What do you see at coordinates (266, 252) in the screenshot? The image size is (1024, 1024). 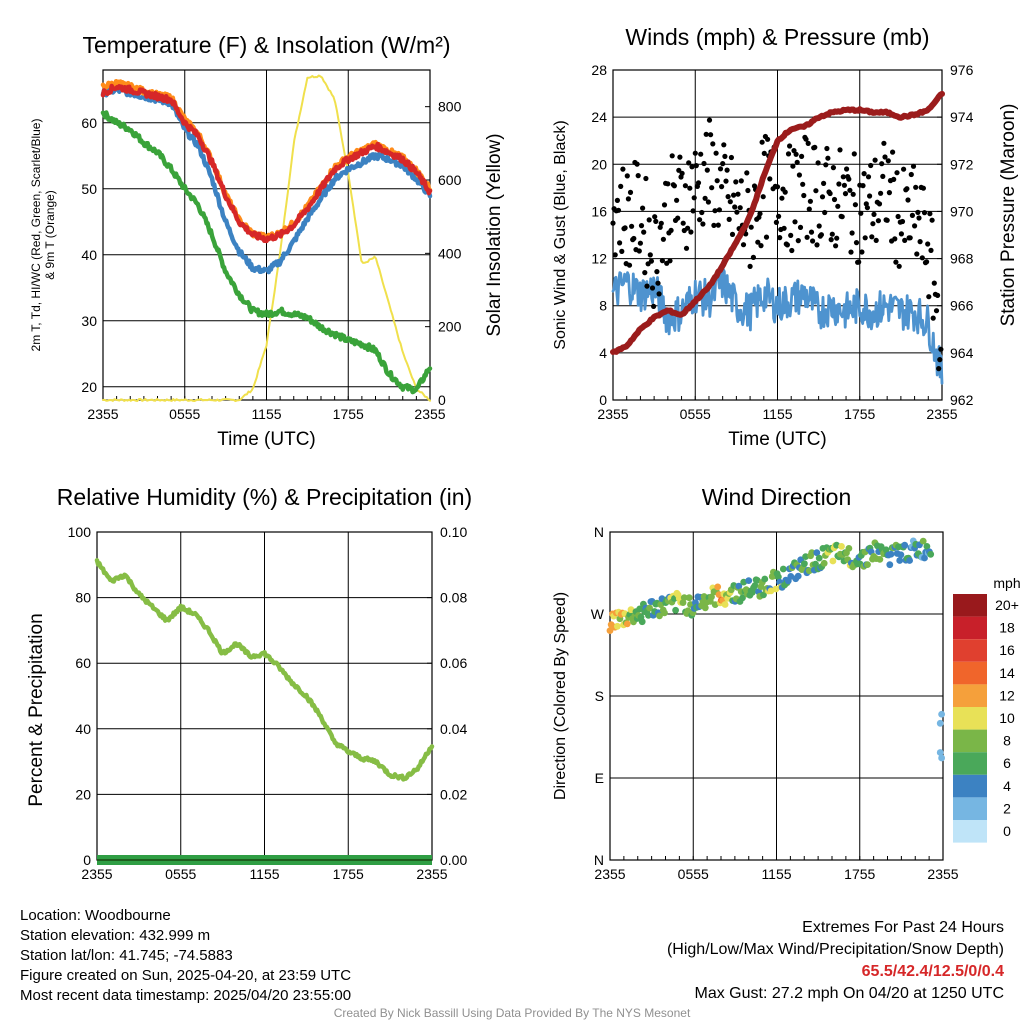 I see `temp-series-td` at bounding box center [266, 252].